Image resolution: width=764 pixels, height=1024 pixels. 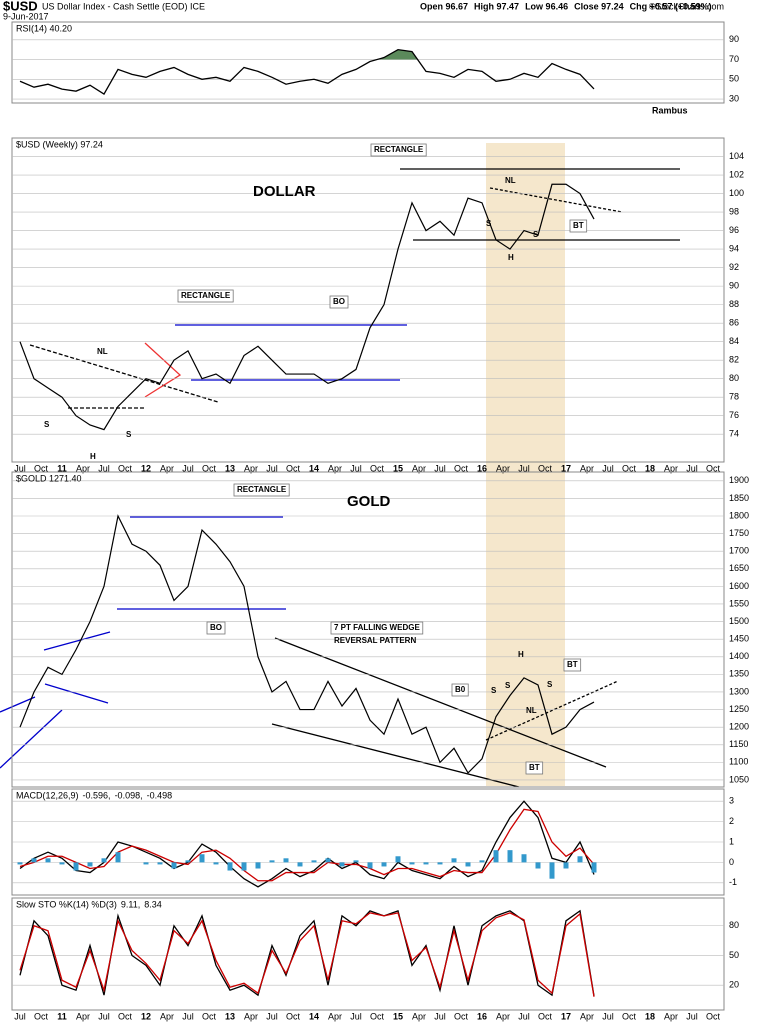 What do you see at coordinates (734, 323) in the screenshot?
I see `y-tick-label: 86` at bounding box center [734, 323].